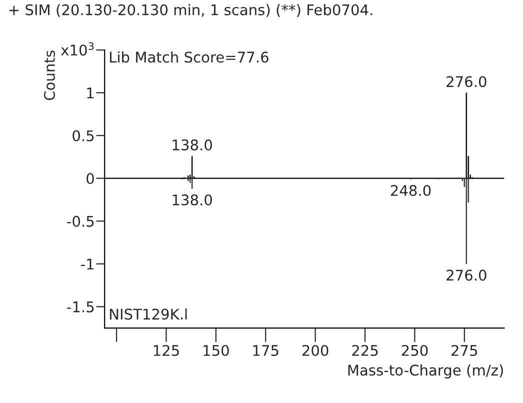 The height and width of the screenshot is (403, 523). What do you see at coordinates (190, 11) in the screenshot?
I see `chart-title: + SIM (20.130-20.130 min, 1 scans) (**) Feb0704.` at bounding box center [190, 11].